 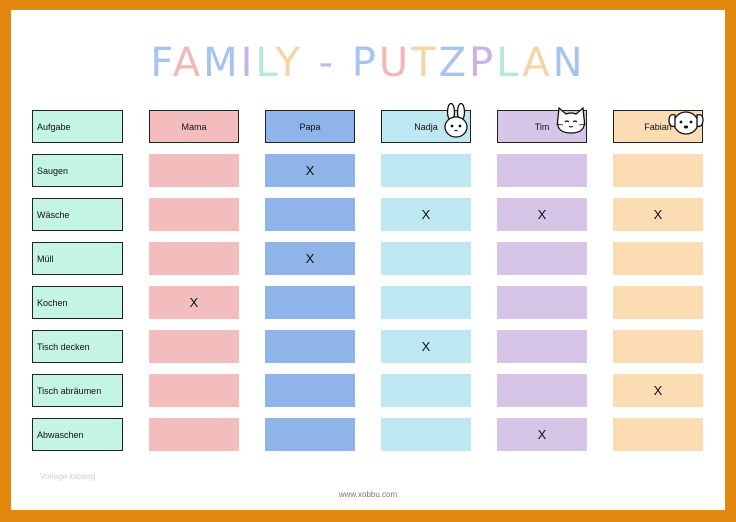 What do you see at coordinates (77, 302) in the screenshot?
I see `task-label: Kochen` at bounding box center [77, 302].